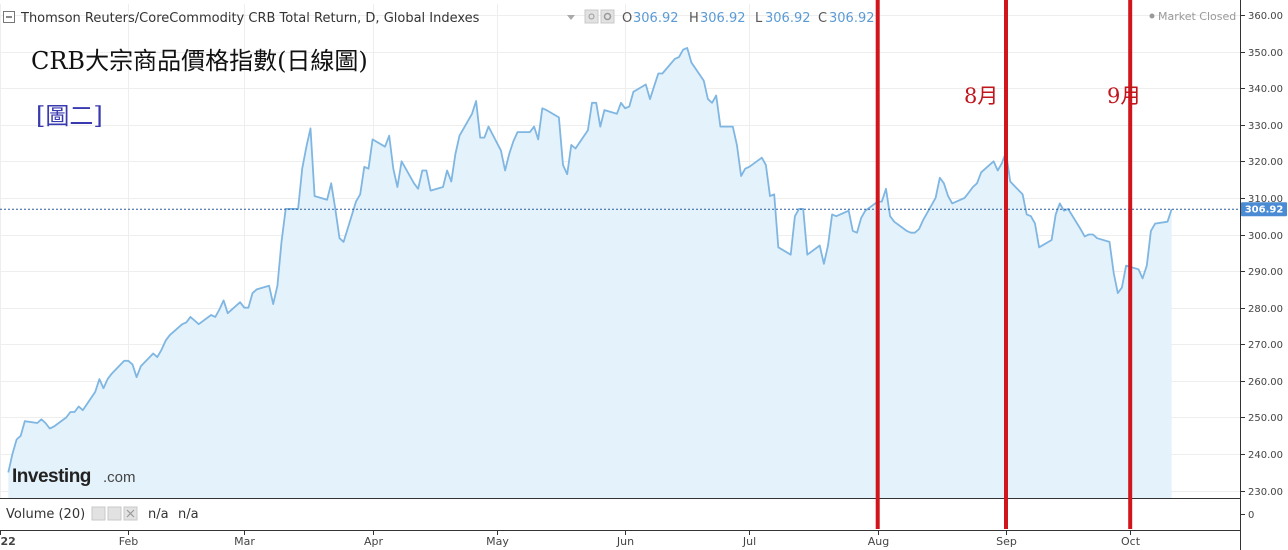 This screenshot has height=550, width=1288. Describe the element at coordinates (630, 514) in the screenshot. I see `volume-pane: Volume (20) n/a n/a 0` at that location.